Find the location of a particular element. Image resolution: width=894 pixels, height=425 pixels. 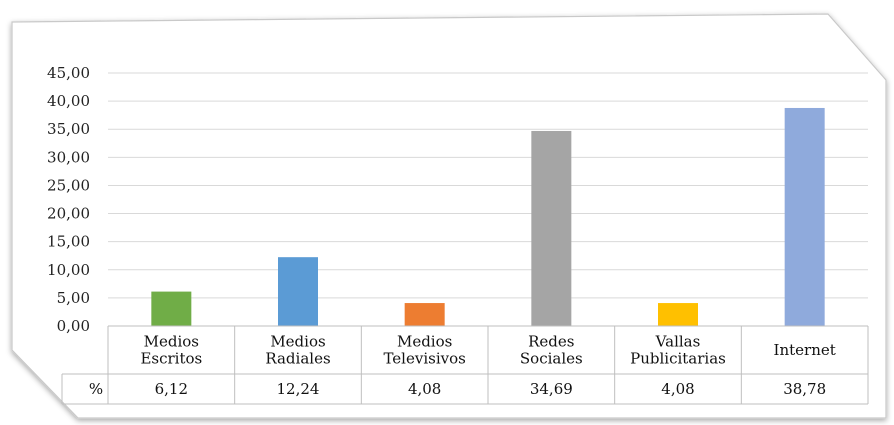

y-tick-label: 15,00 is located at coordinates (68, 242).